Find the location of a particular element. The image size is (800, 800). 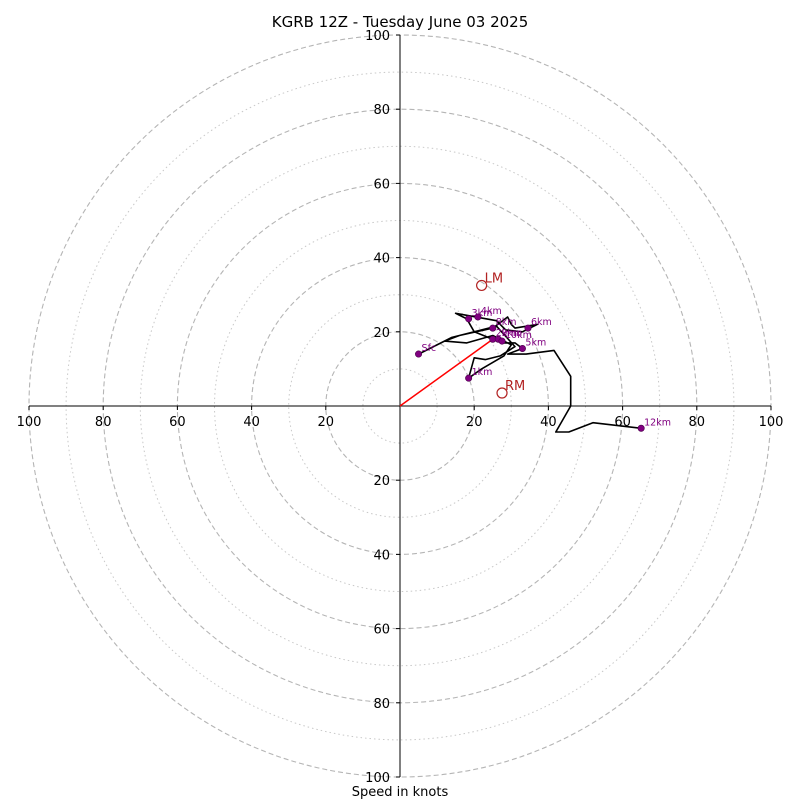

height-marker-1km is located at coordinates (469, 378).